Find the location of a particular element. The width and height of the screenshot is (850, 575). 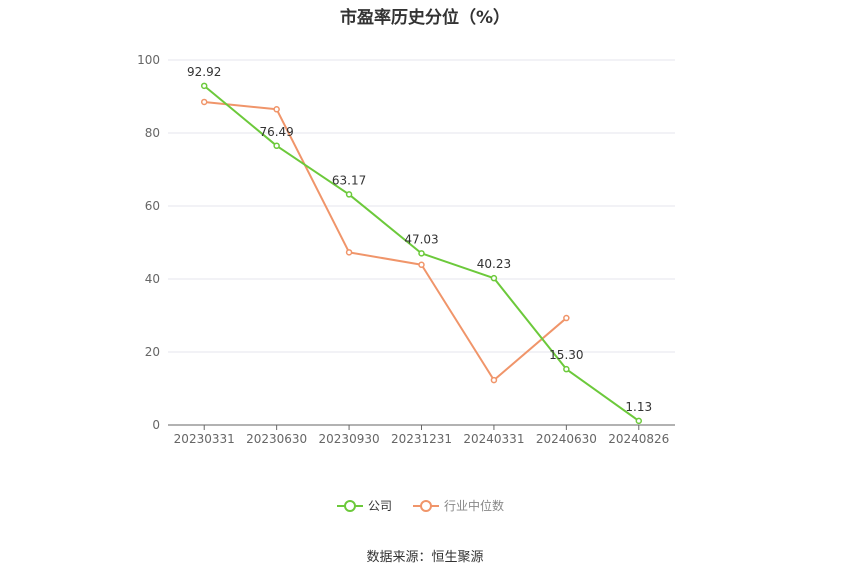

legend: 公司 行业中位数 is located at coordinates (420, 505).